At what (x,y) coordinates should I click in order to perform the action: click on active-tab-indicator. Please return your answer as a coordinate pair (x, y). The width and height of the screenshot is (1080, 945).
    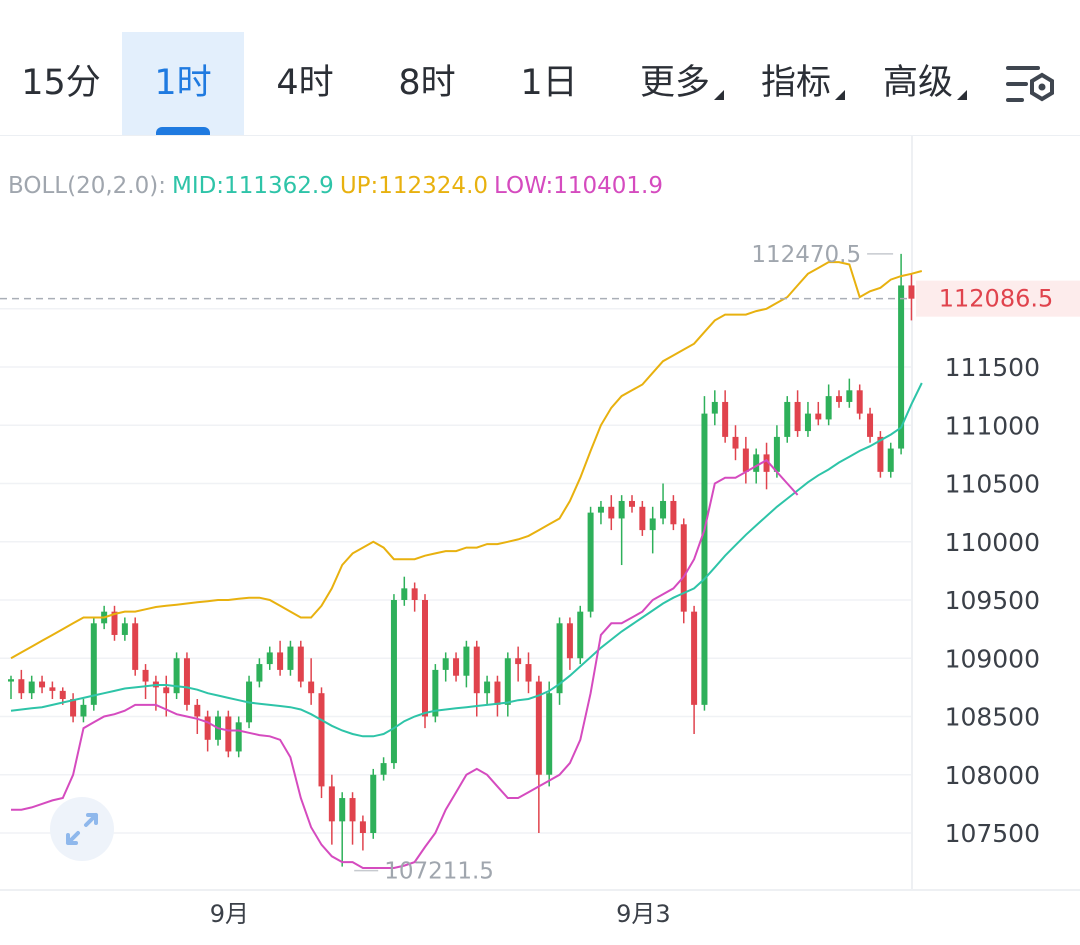
    Looking at the image, I should click on (183, 131).